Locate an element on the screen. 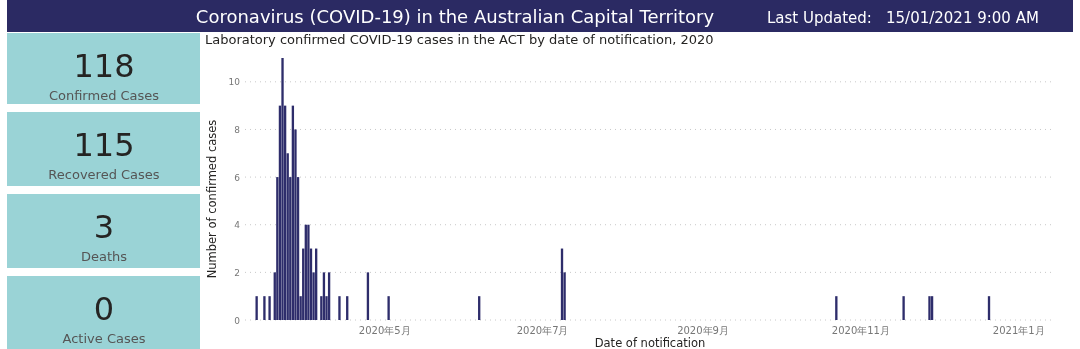  y-tick-label: 2 is located at coordinates (237, 272).